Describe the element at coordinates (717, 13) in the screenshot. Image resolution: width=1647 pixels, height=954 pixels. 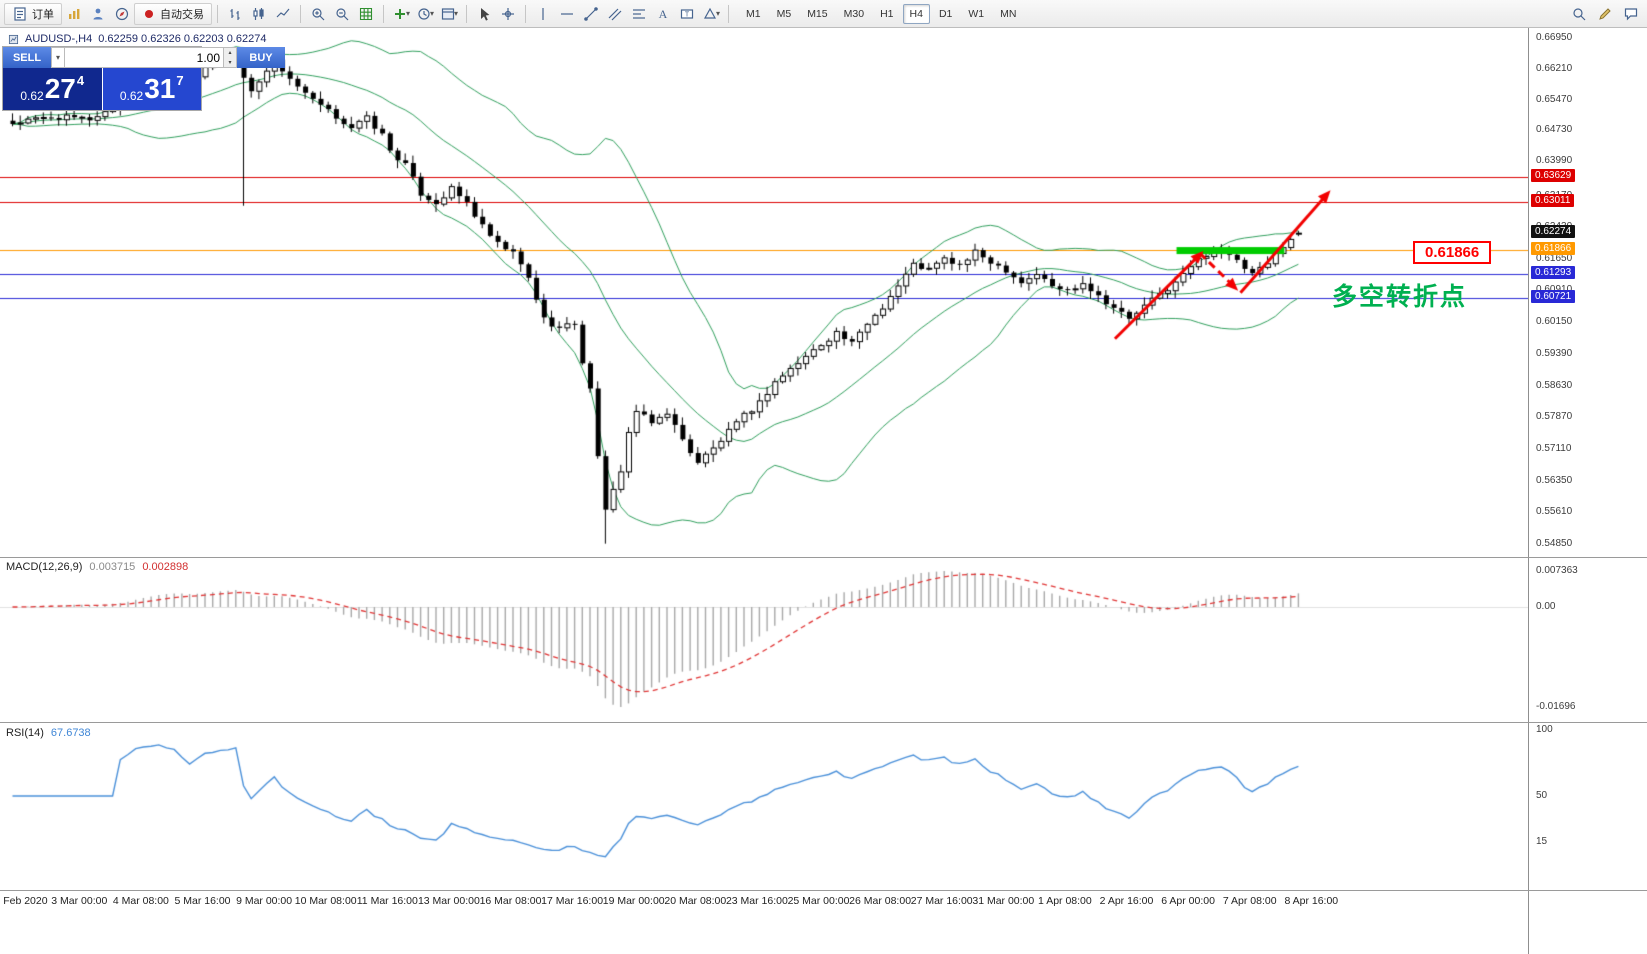
I see `shapes-caret-icon: ▾` at that location.